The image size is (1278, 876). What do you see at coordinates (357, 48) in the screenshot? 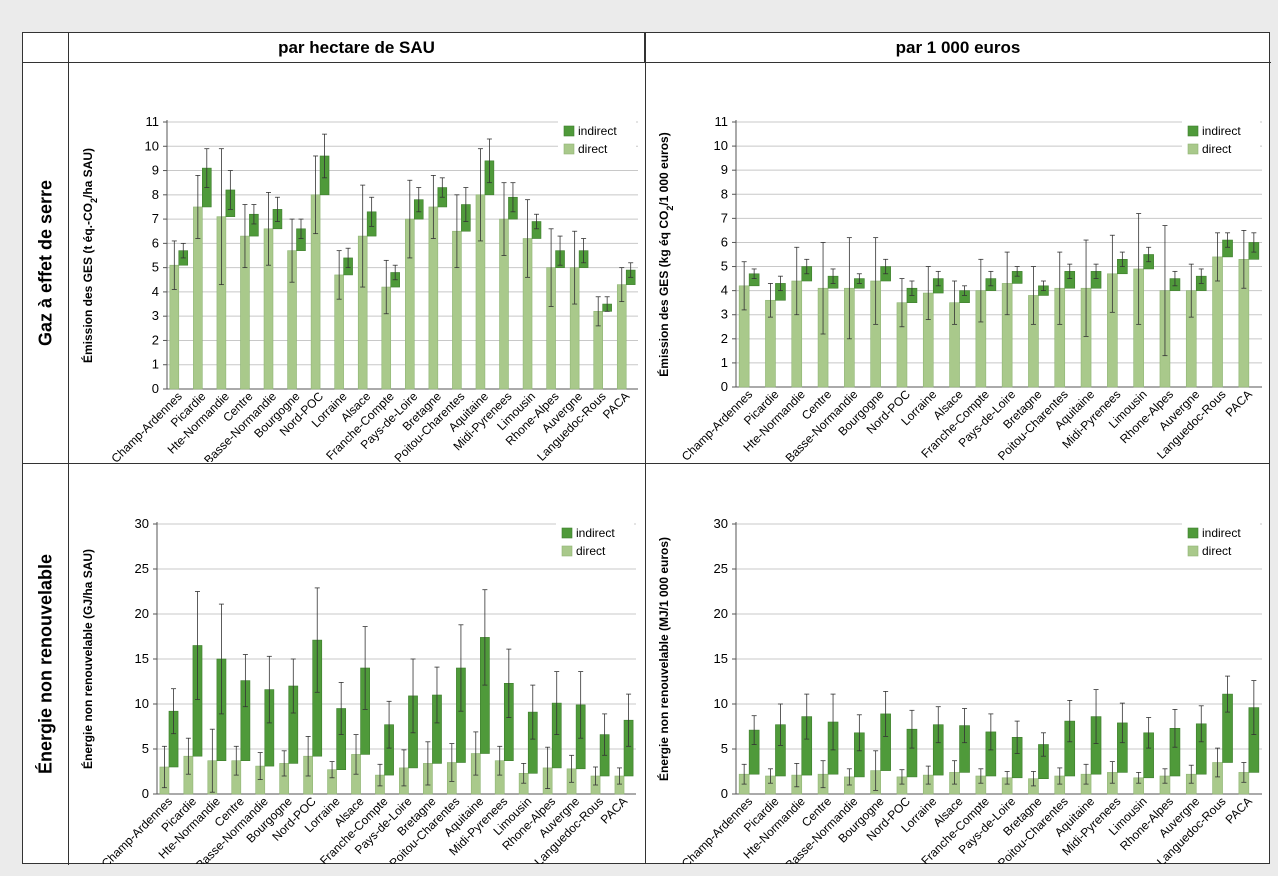
I see `column-header-per-hectare: par hectare de SAU` at bounding box center [357, 48].